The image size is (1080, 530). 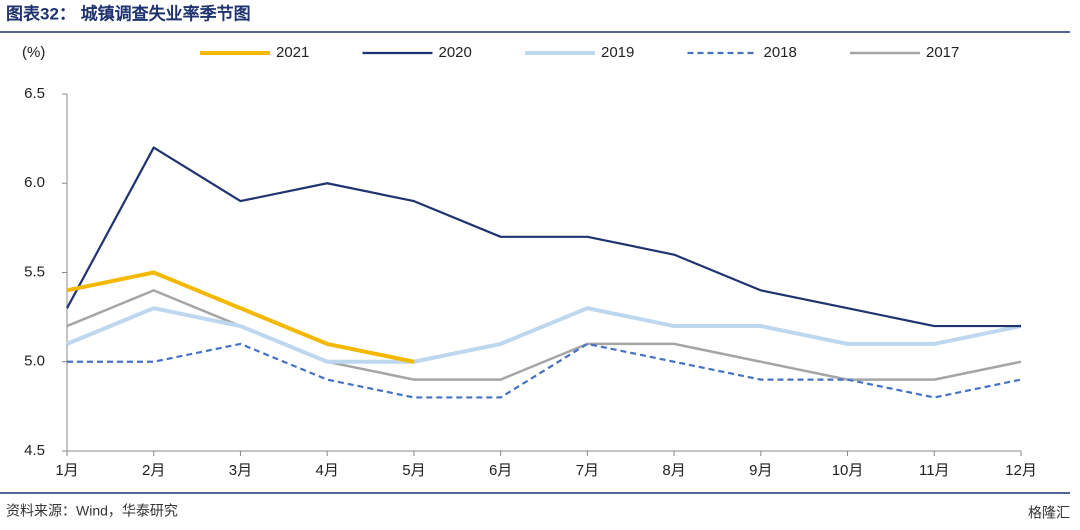 What do you see at coordinates (780, 52) in the screenshot?
I see `legend-label: 2018` at bounding box center [780, 52].